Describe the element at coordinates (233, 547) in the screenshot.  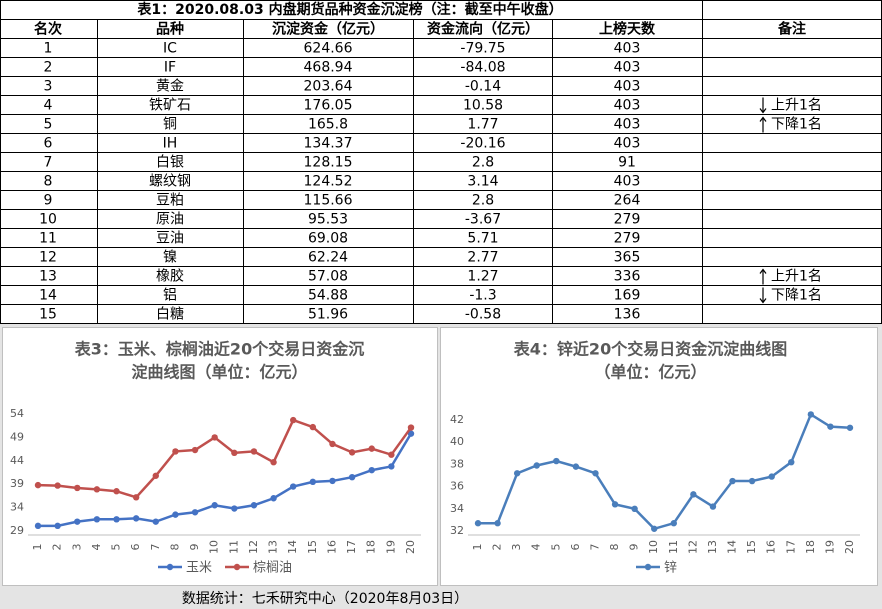
I see `x-tick-label: 11` at that location.